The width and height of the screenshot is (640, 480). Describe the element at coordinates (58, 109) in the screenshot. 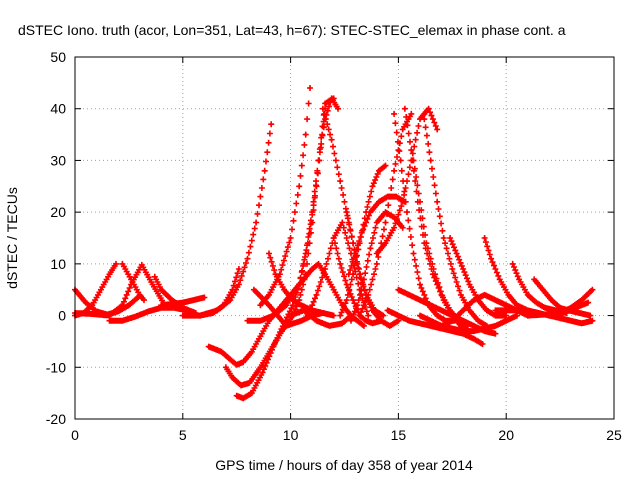

I see `y-tick-label: 40` at that location.